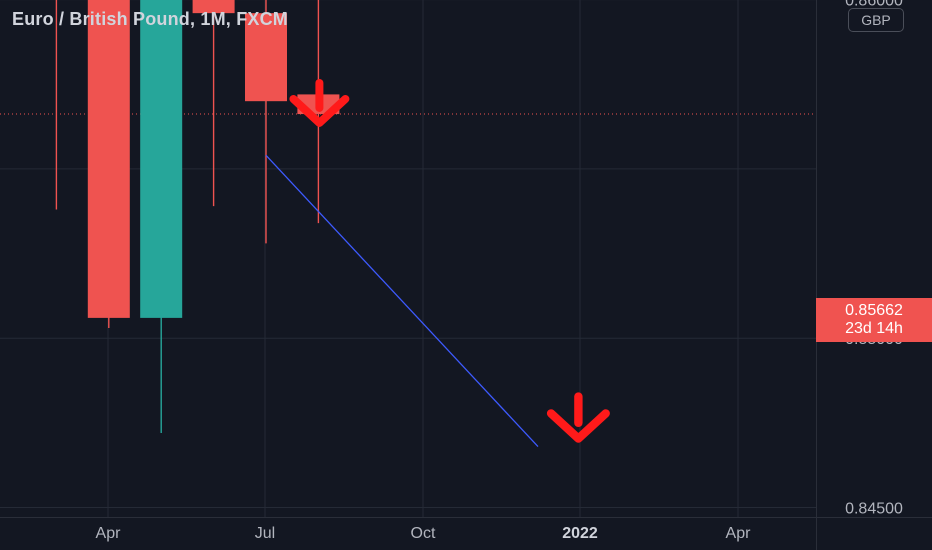  I want to click on x-axis-labels: Apr Jul Oct 2022 Apr, so click(424, 533).